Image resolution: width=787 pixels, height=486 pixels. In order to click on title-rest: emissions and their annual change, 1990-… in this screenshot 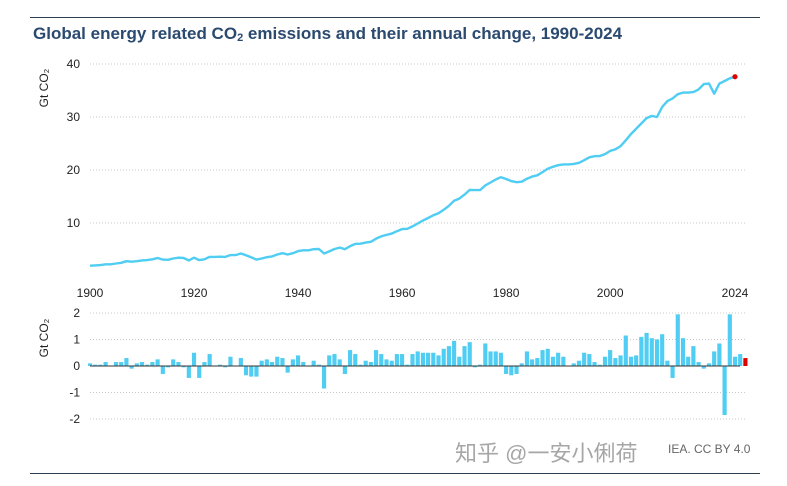, I will do `click(433, 33)`.